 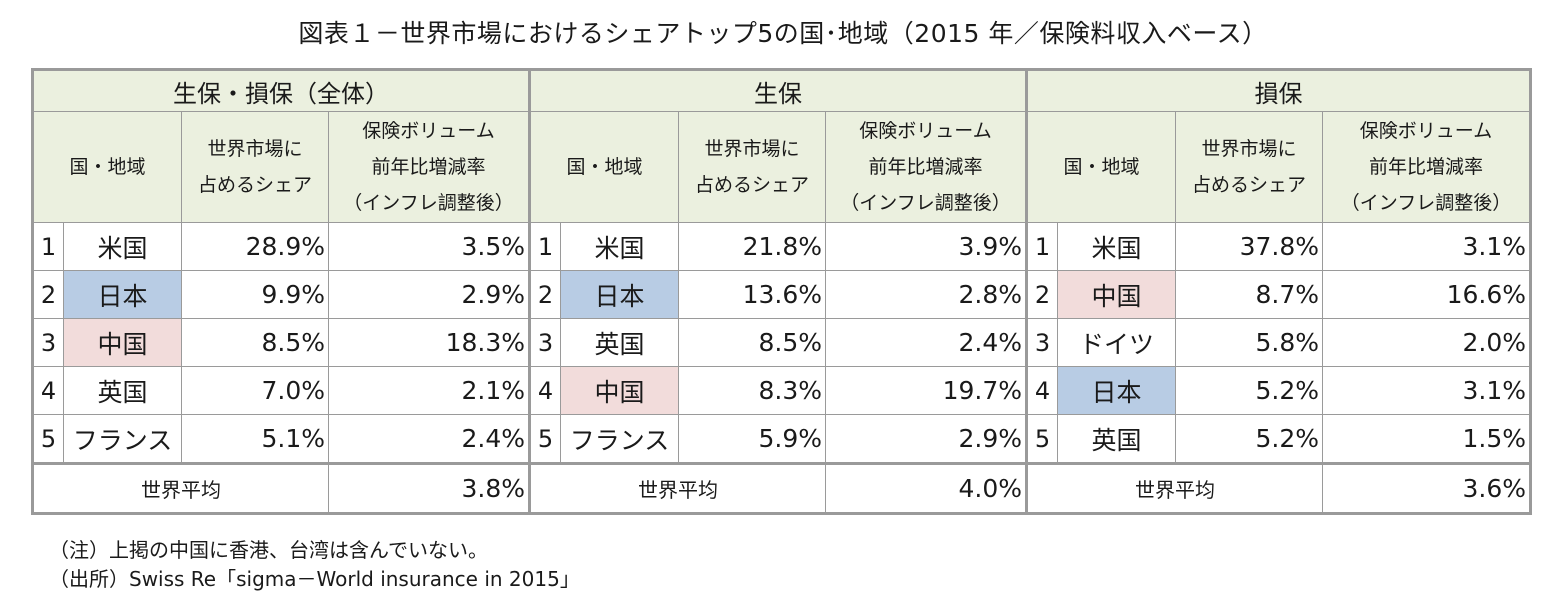 I want to click on growth-cell: 18.3%, so click(x=429, y=342).